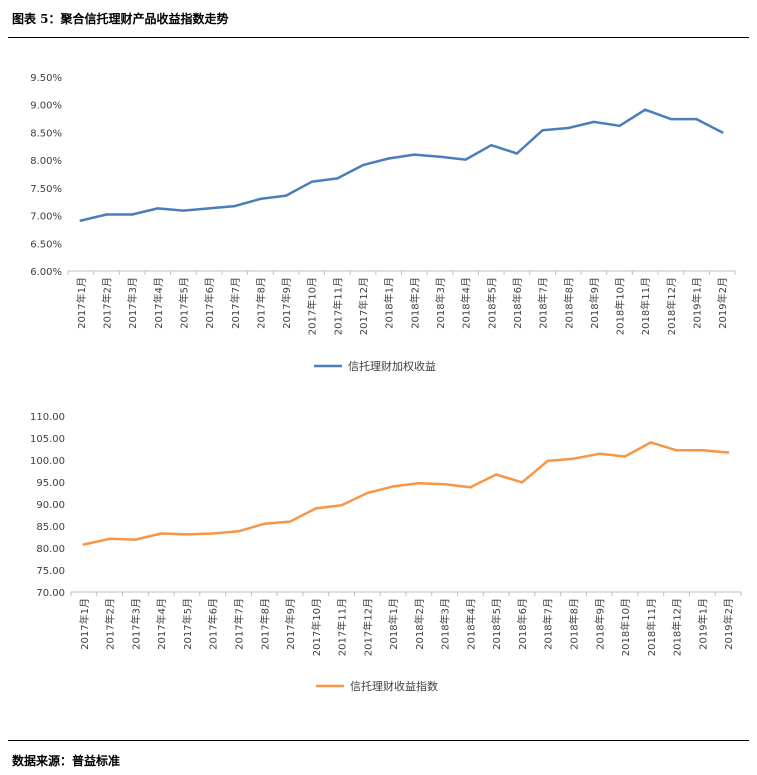 The width and height of the screenshot is (757, 775). What do you see at coordinates (406, 493) in the screenshot?
I see `series-line` at bounding box center [406, 493].